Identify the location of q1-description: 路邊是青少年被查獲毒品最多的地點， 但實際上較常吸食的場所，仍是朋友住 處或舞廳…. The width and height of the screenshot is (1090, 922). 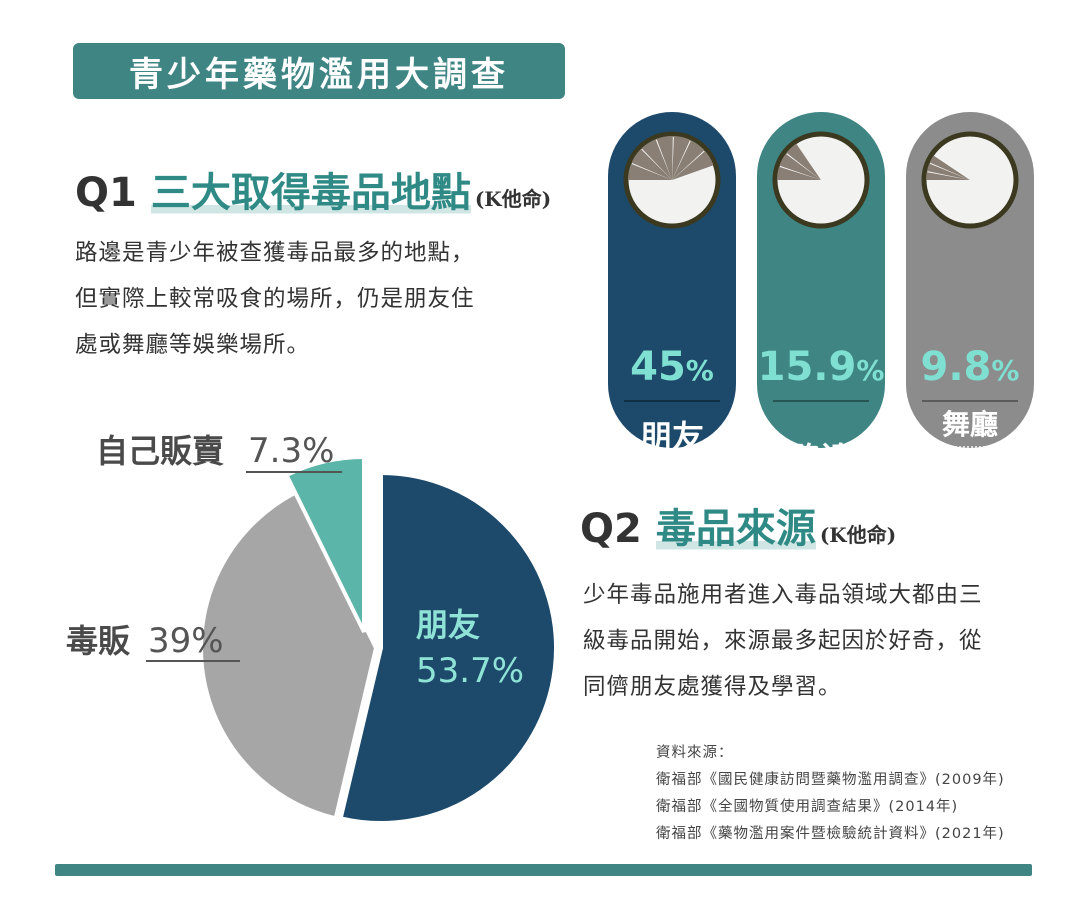
(310, 299).